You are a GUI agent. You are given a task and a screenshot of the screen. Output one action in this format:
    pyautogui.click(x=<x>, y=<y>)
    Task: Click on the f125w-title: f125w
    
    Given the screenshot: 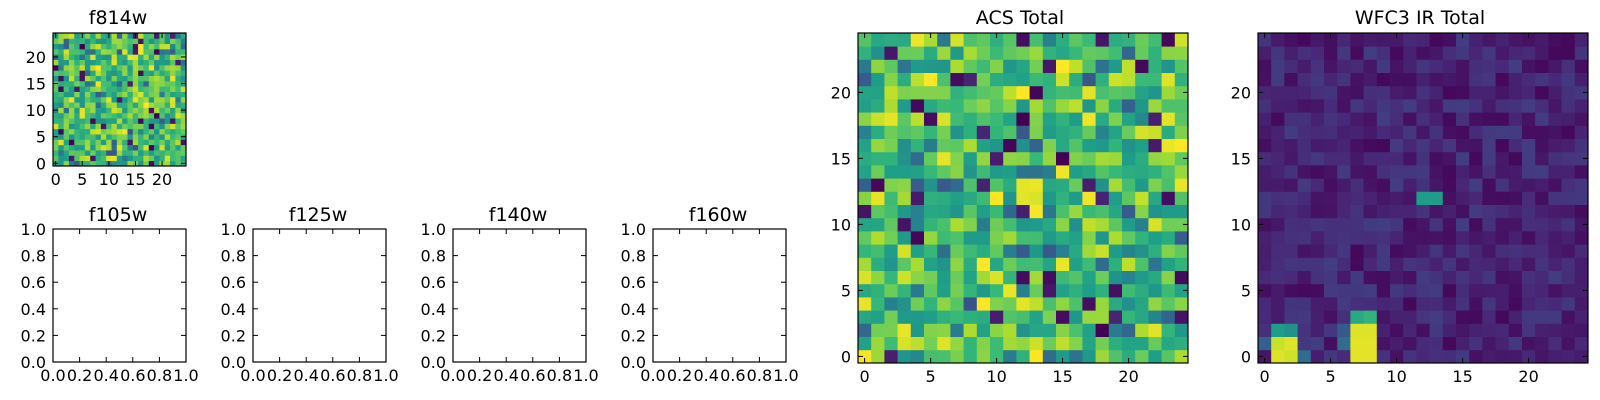 What is the action you would take?
    pyautogui.click(x=318, y=215)
    